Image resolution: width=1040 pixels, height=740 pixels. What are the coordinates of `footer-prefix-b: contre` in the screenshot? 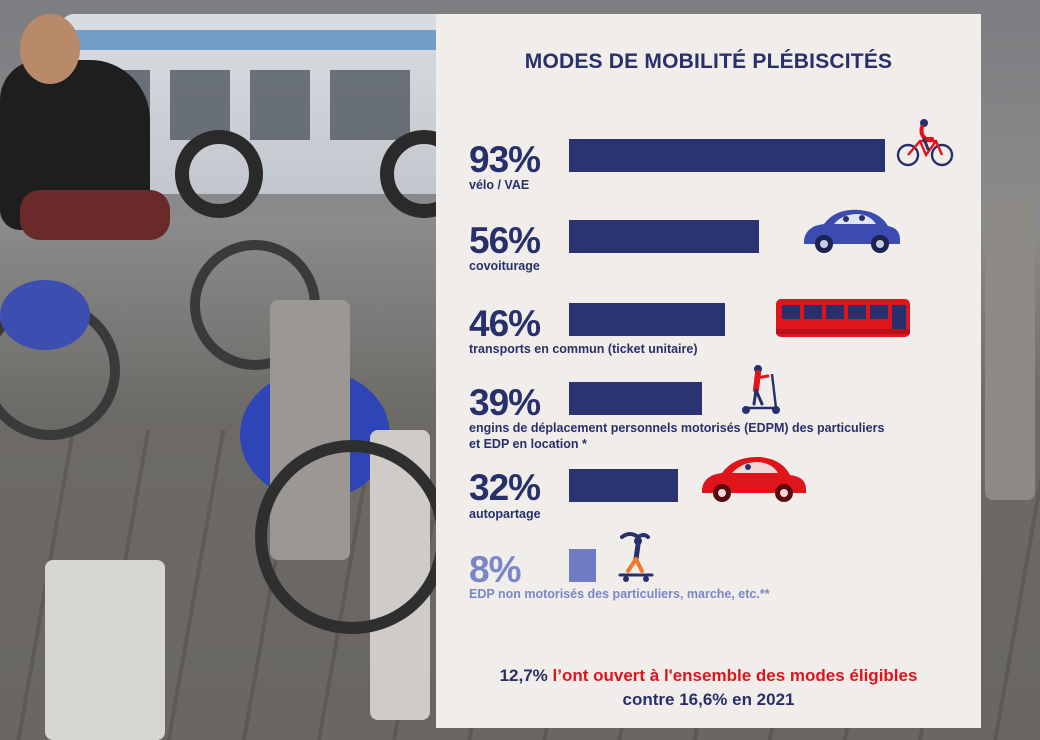 It's located at (648, 699).